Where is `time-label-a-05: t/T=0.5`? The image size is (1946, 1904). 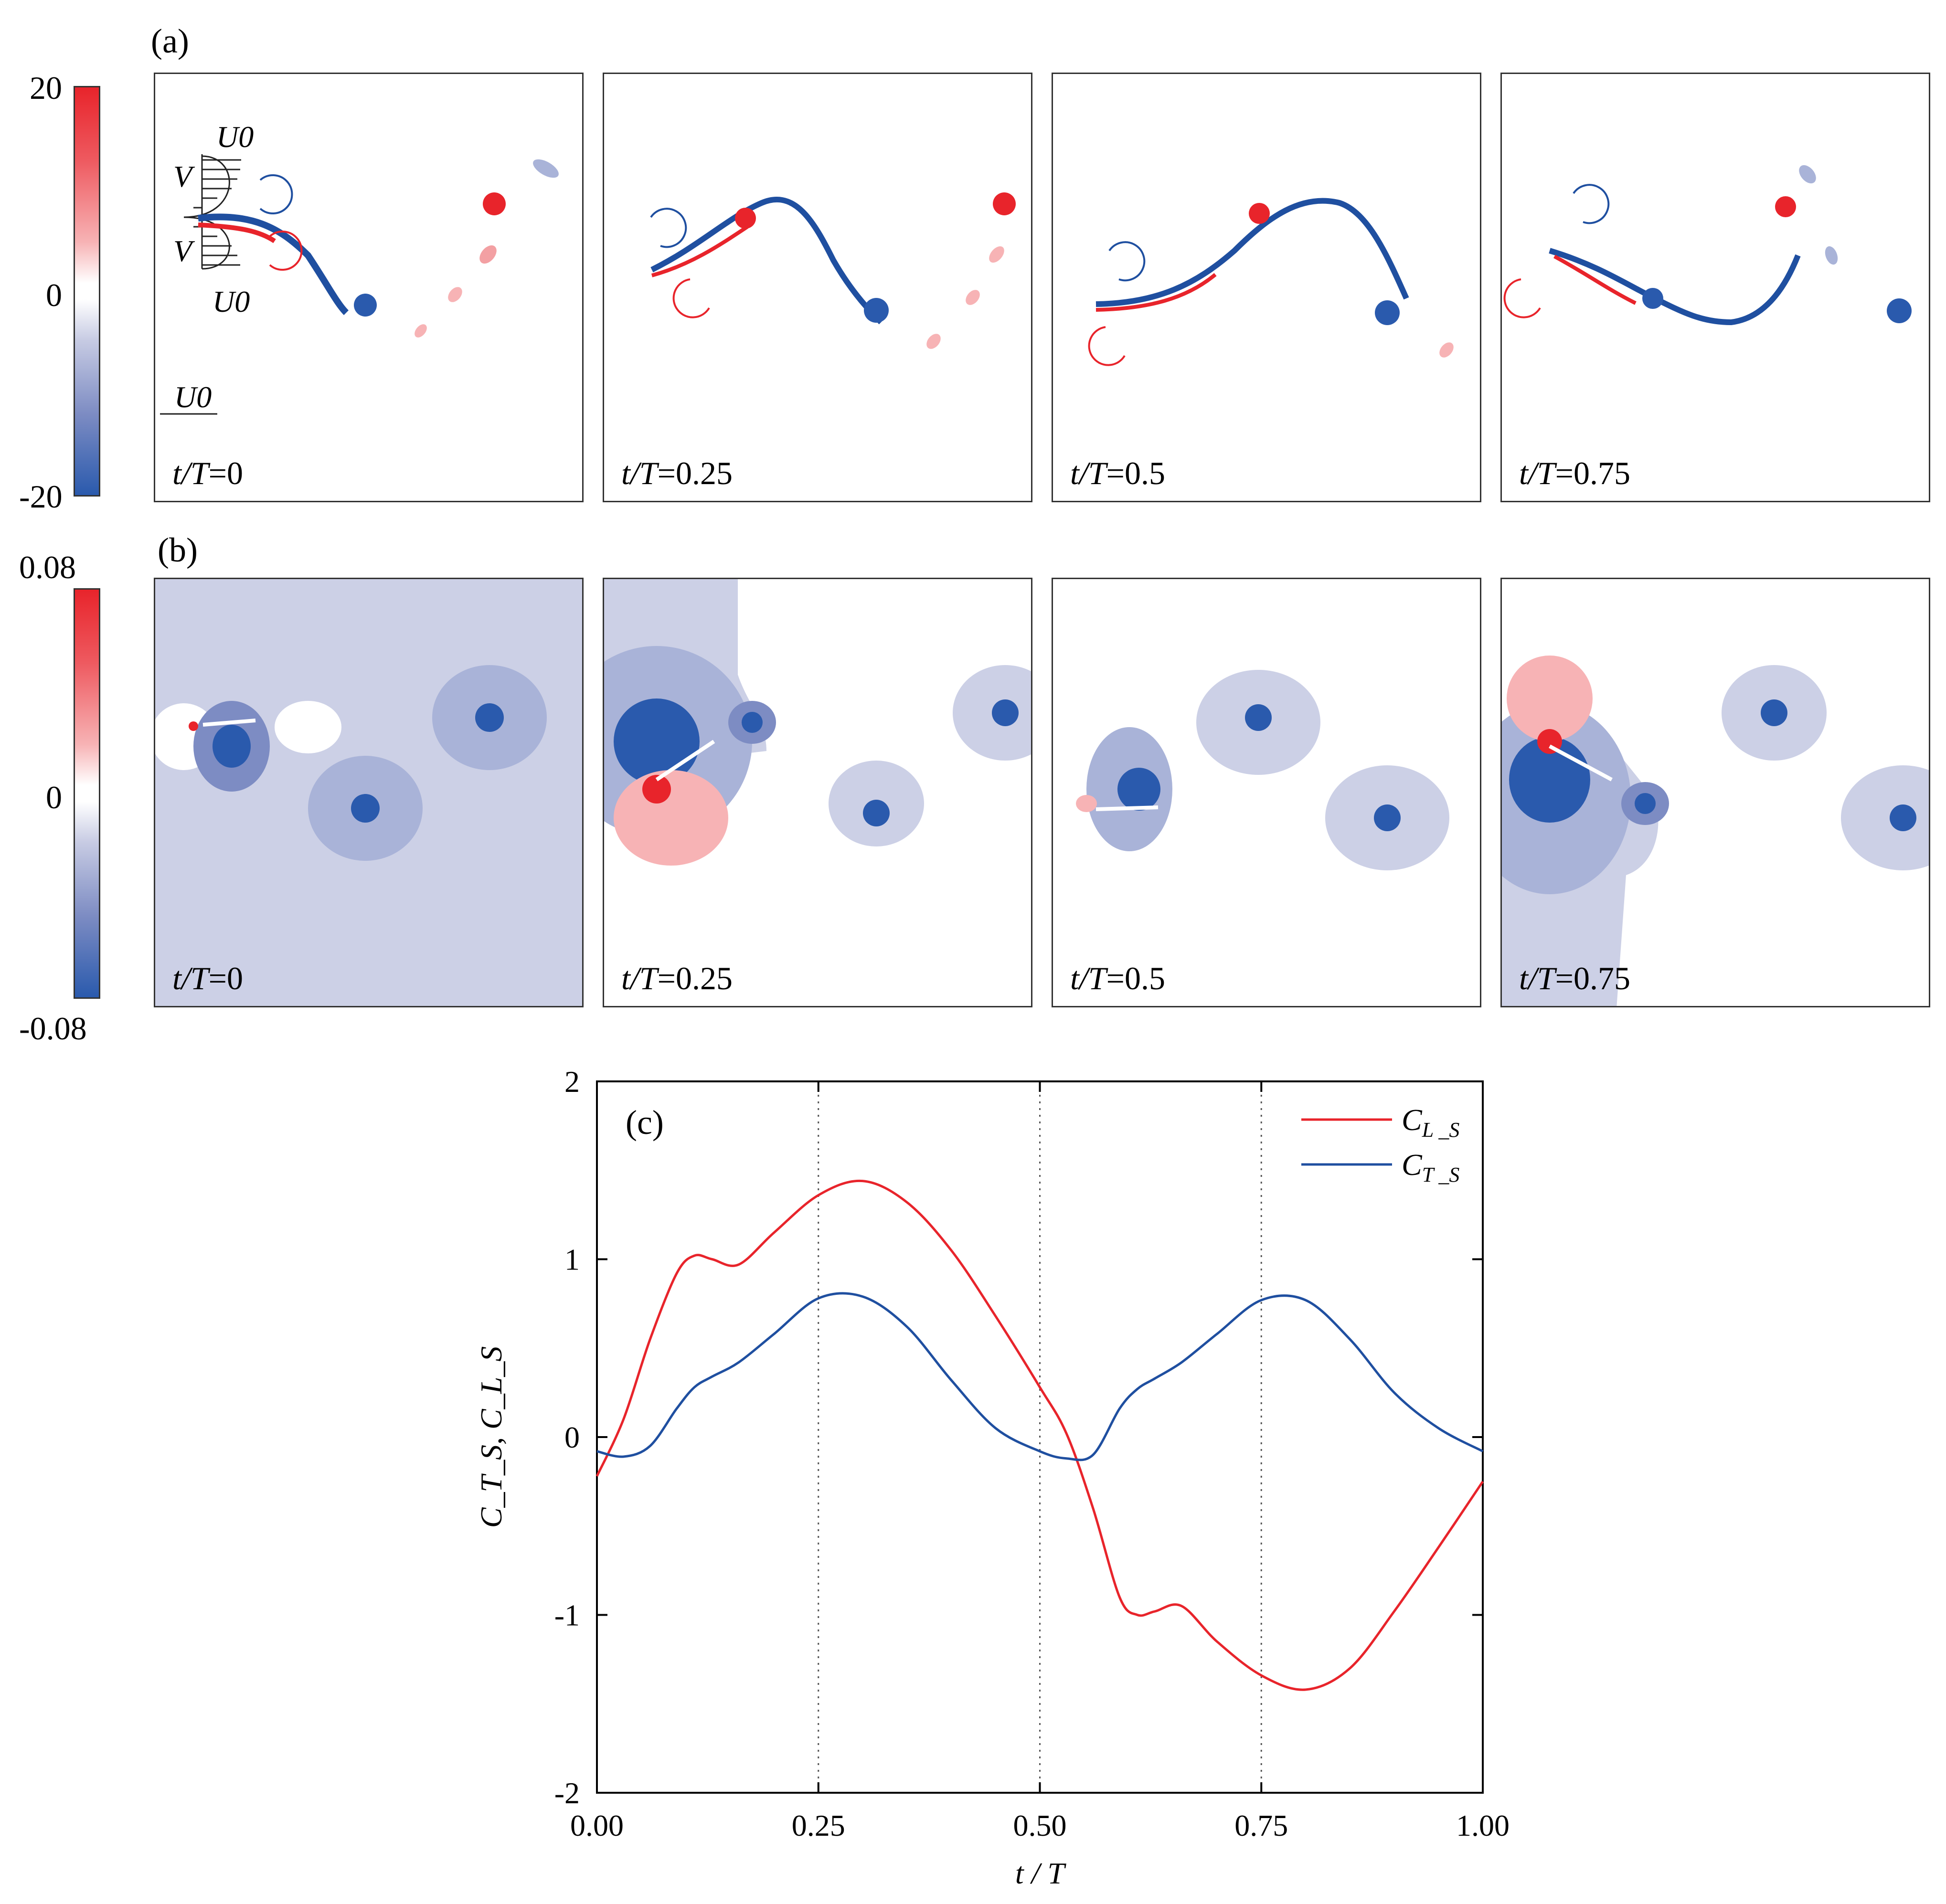 time-label-a-05: t/T=0.5 is located at coordinates (1117, 473).